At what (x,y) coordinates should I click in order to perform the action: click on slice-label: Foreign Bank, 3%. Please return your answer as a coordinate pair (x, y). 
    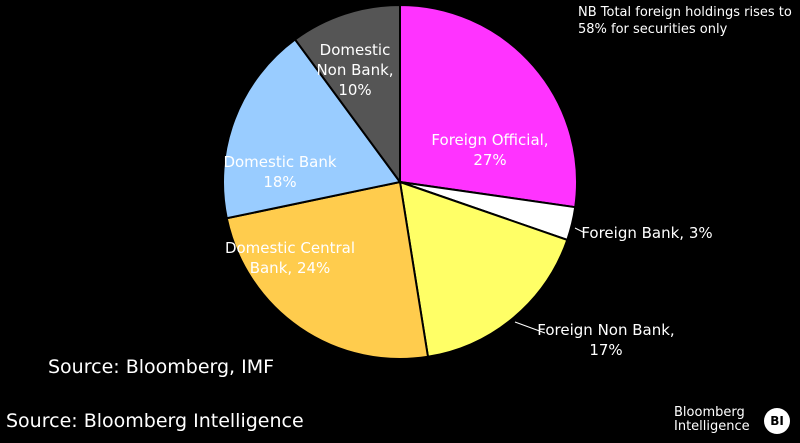
    Looking at the image, I should click on (647, 233).